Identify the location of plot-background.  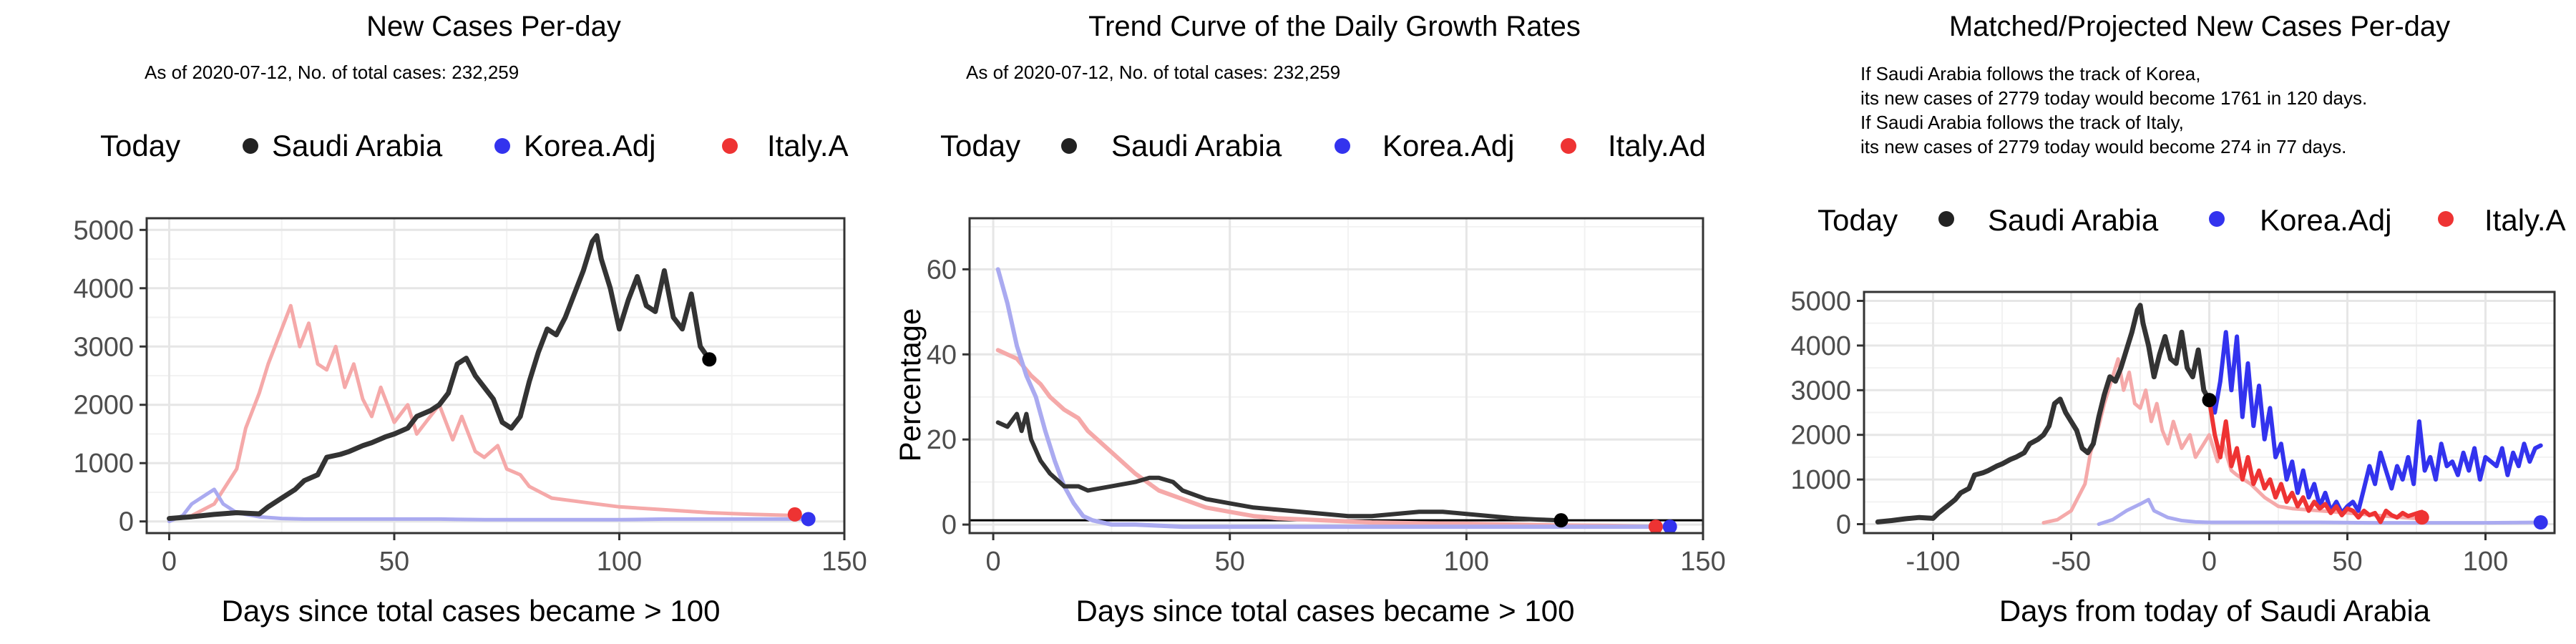
(1336, 375).